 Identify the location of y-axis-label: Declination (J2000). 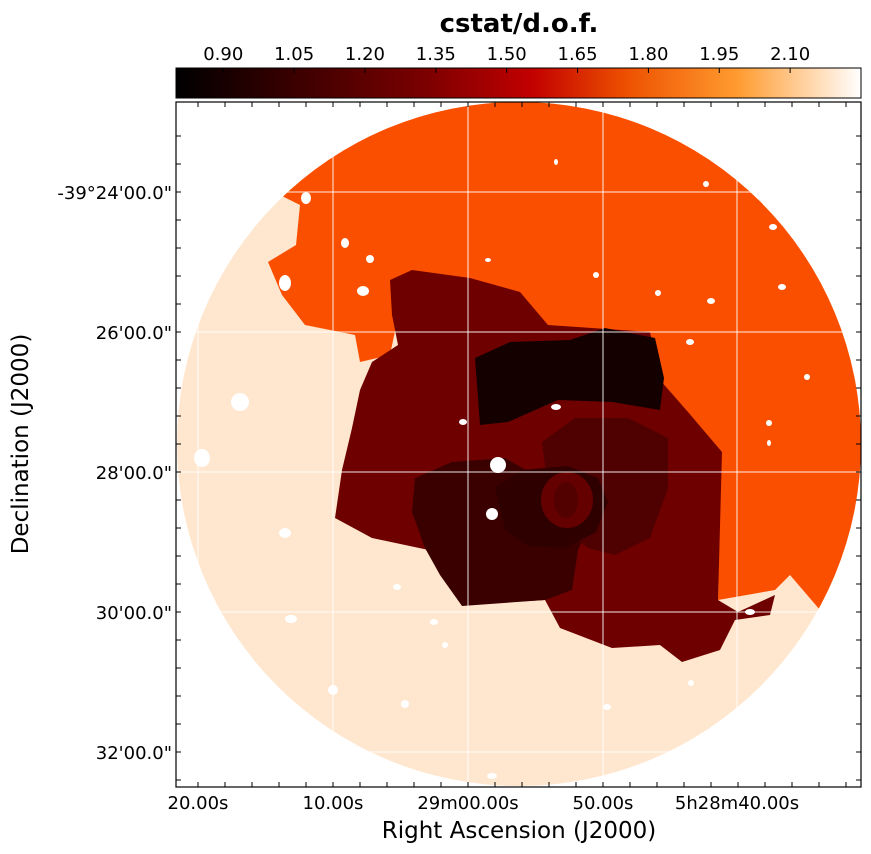
(21, 444).